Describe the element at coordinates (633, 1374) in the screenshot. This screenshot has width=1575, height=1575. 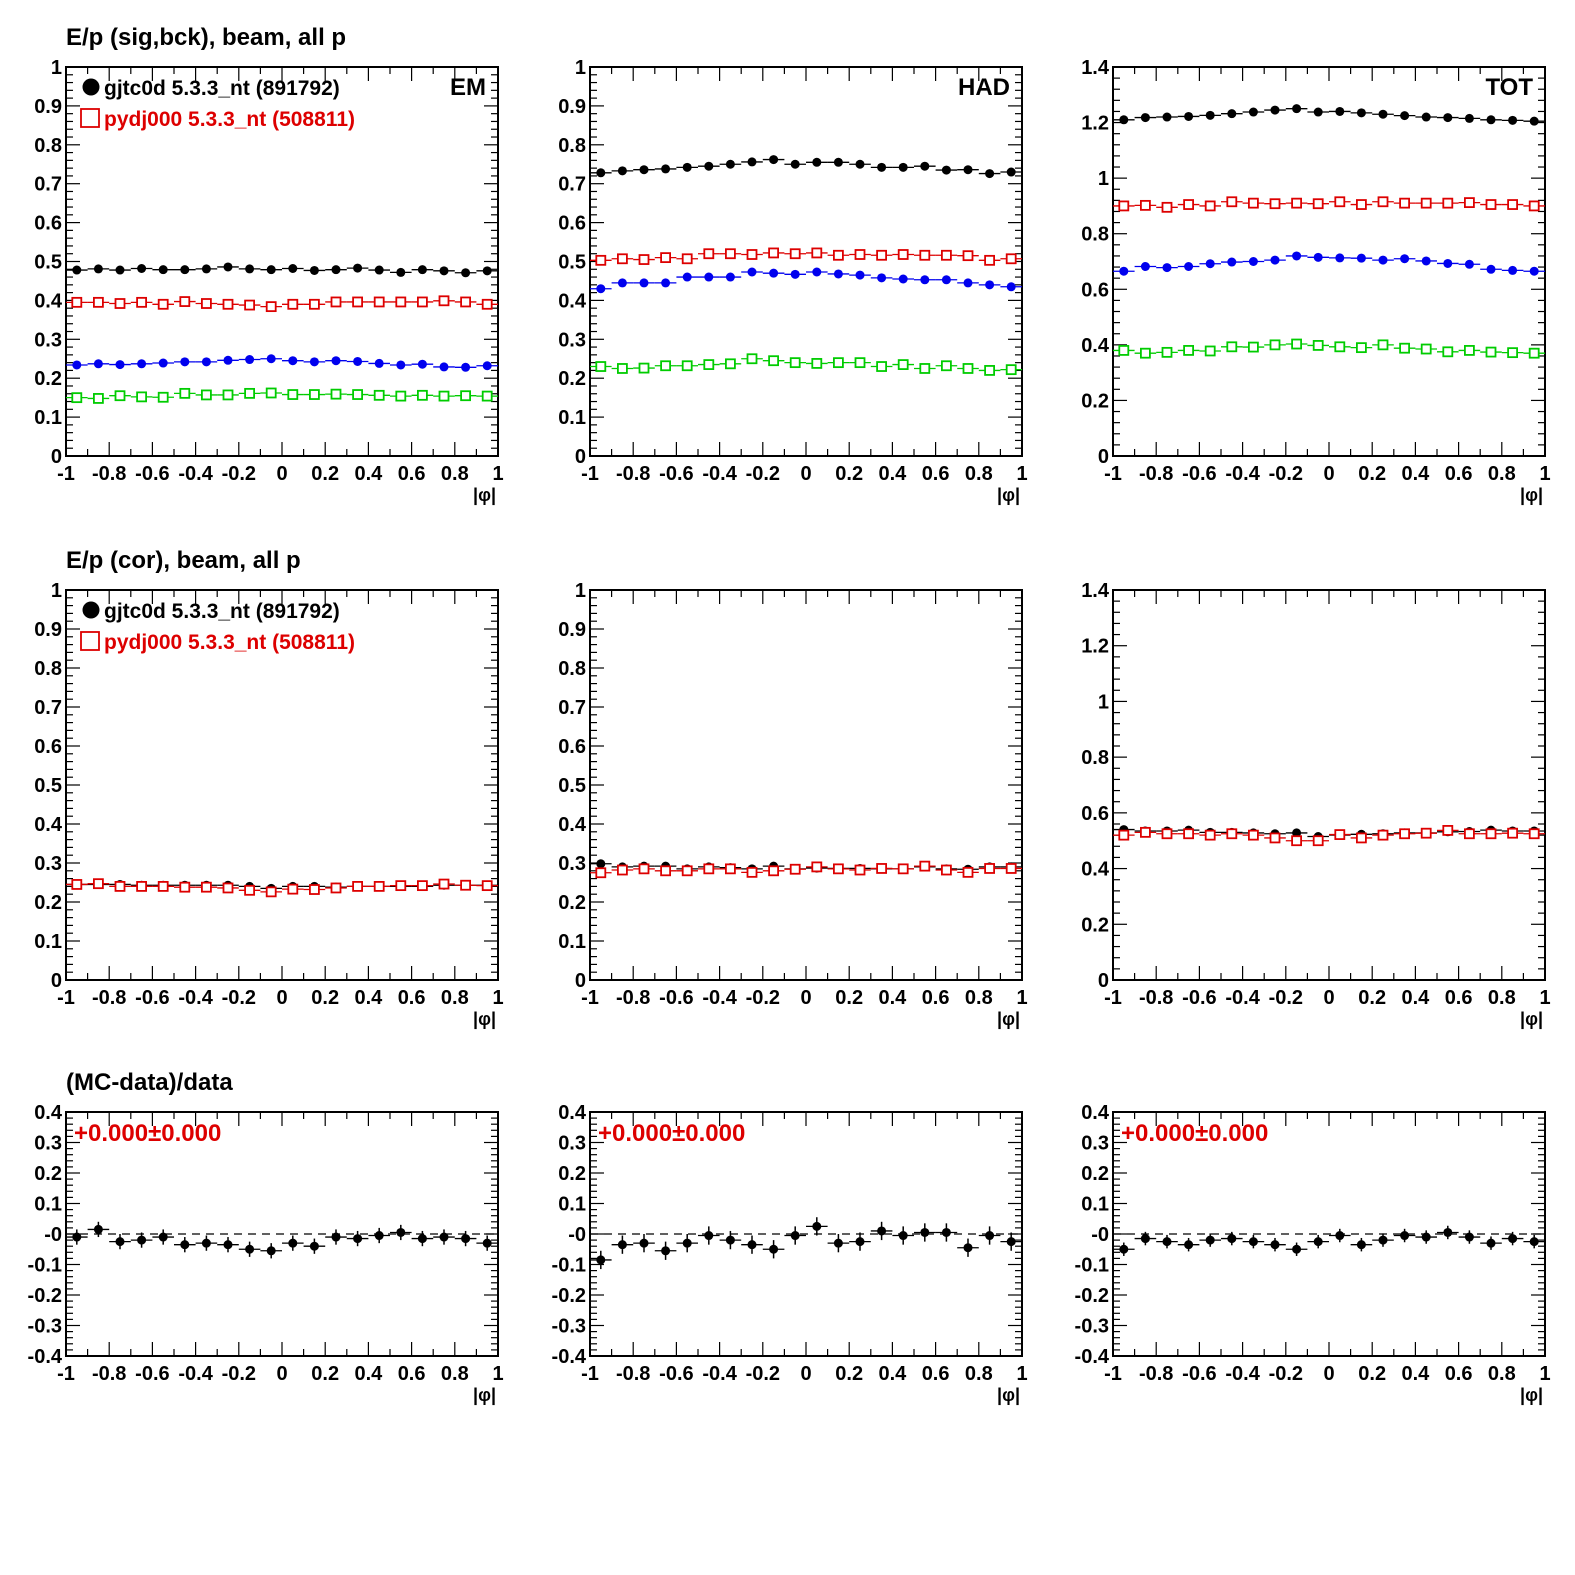
I see `x-tick-label: -0.8` at that location.